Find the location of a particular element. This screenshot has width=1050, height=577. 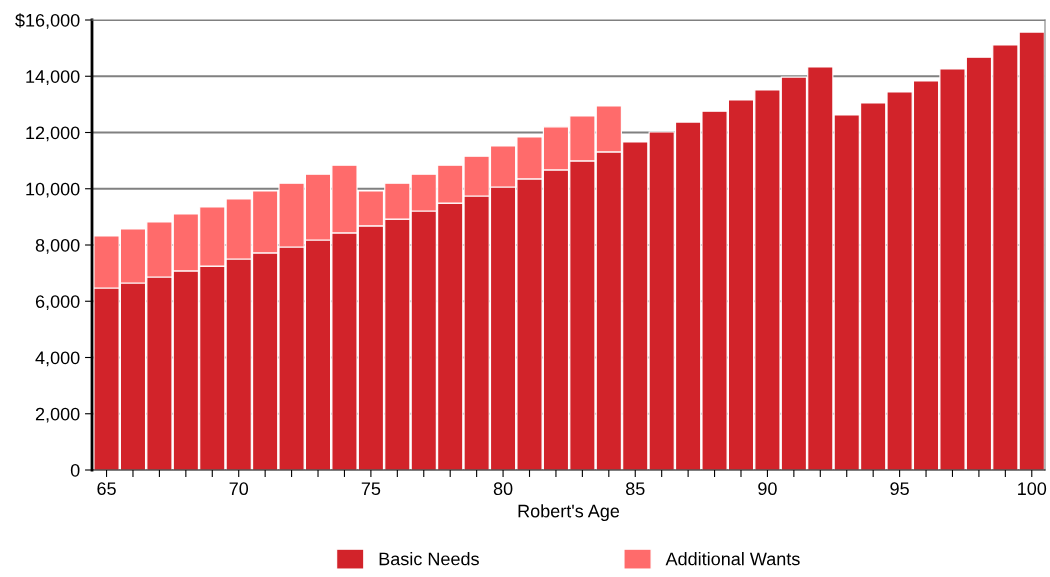

x-tick-label: 95 is located at coordinates (899, 489).